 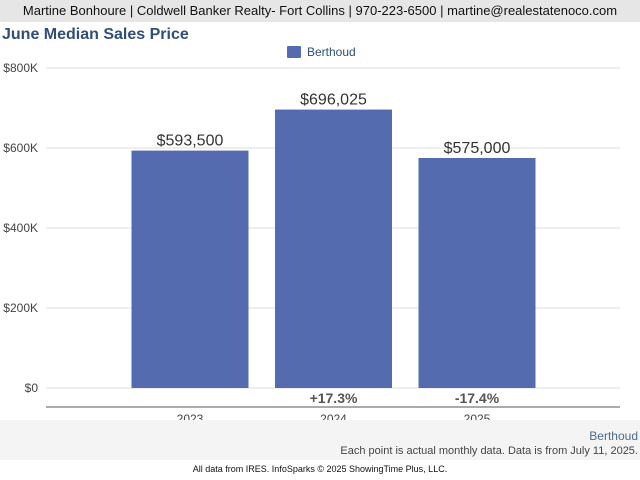 What do you see at coordinates (20, 68) in the screenshot?
I see `y-tick-label: $800K` at bounding box center [20, 68].